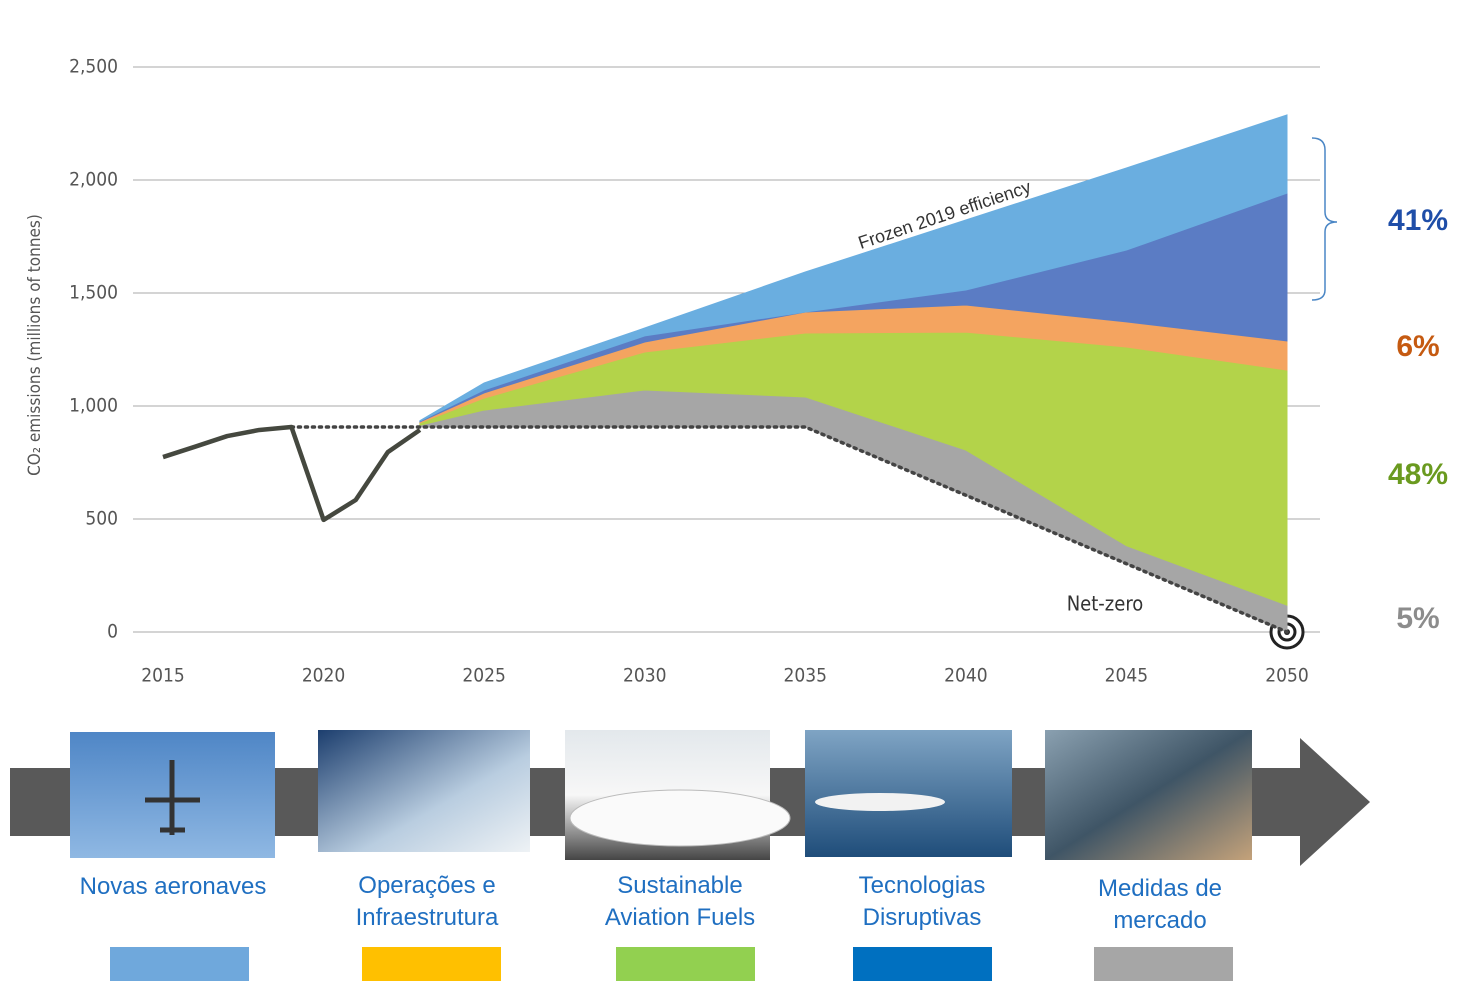 Image resolution: width=1473 pixels, height=981 pixels. What do you see at coordinates (101, 519) in the screenshot?
I see `y-tick-label: 500` at bounding box center [101, 519].